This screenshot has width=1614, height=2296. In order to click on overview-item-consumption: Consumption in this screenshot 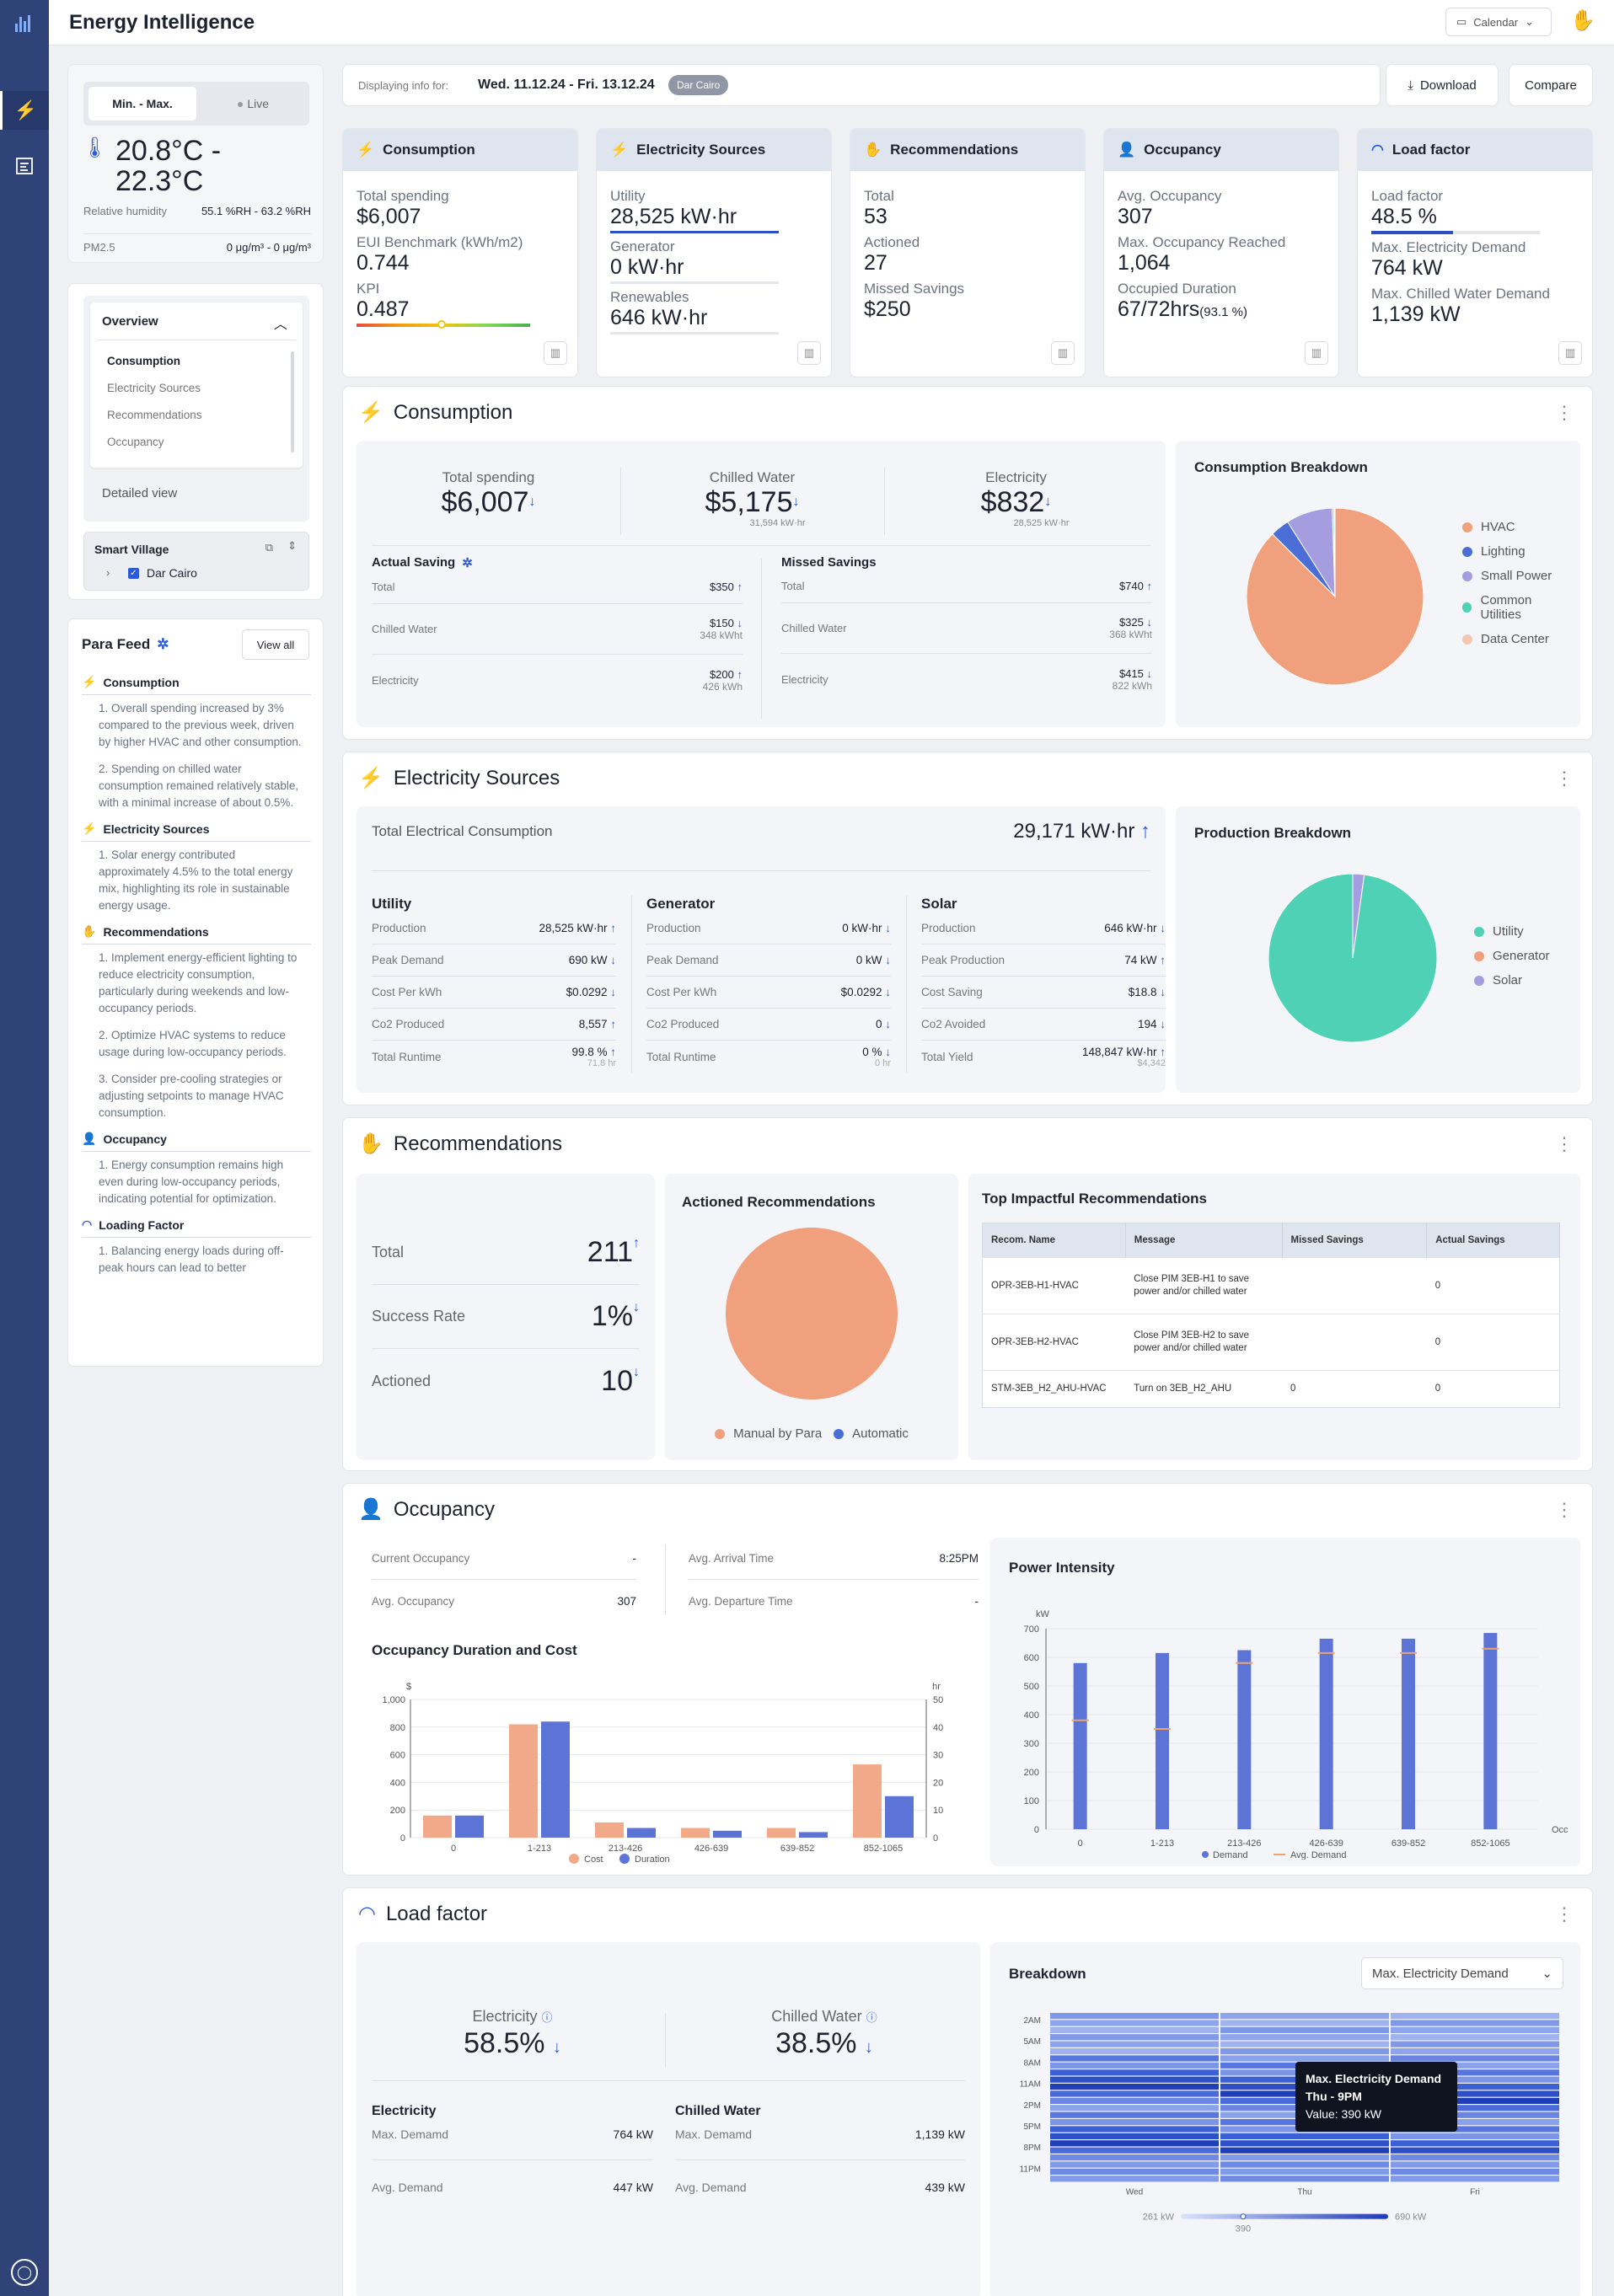, I will do `click(143, 361)`.